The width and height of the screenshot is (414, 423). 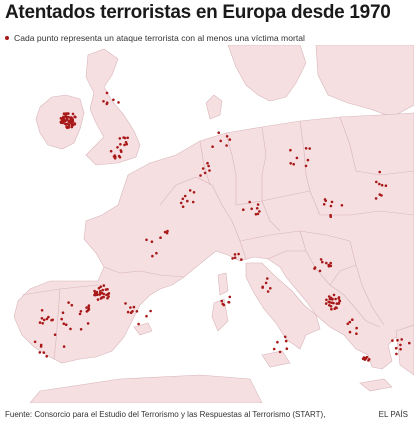 I want to click on legend-dot-icon, so click(x=7, y=38).